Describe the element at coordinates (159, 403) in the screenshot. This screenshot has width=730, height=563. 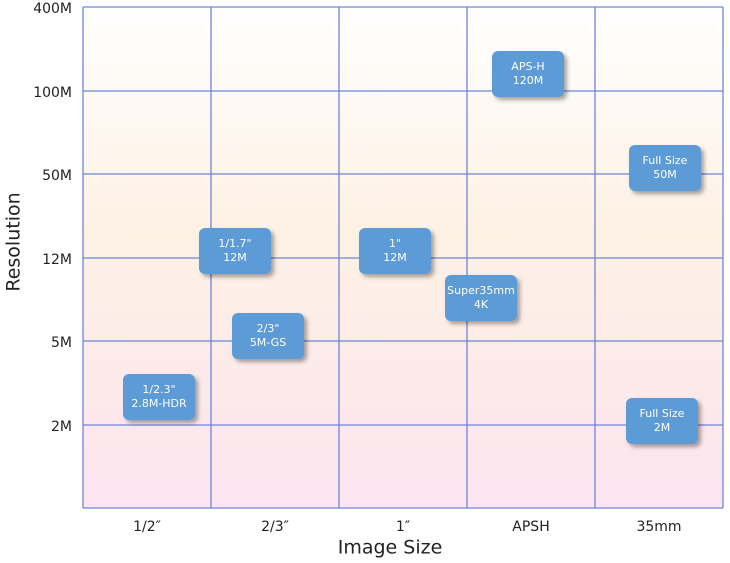
I see `box-label: 2.8M-HDR` at that location.